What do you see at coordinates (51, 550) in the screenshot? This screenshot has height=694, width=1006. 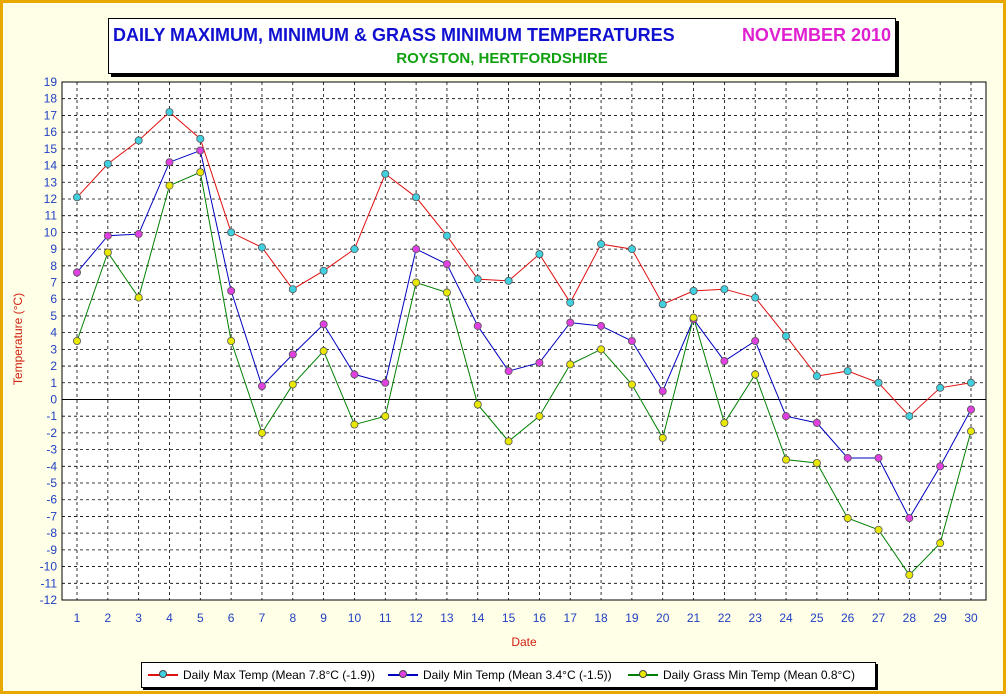 I see `y-tick-label: -9` at bounding box center [51, 550].